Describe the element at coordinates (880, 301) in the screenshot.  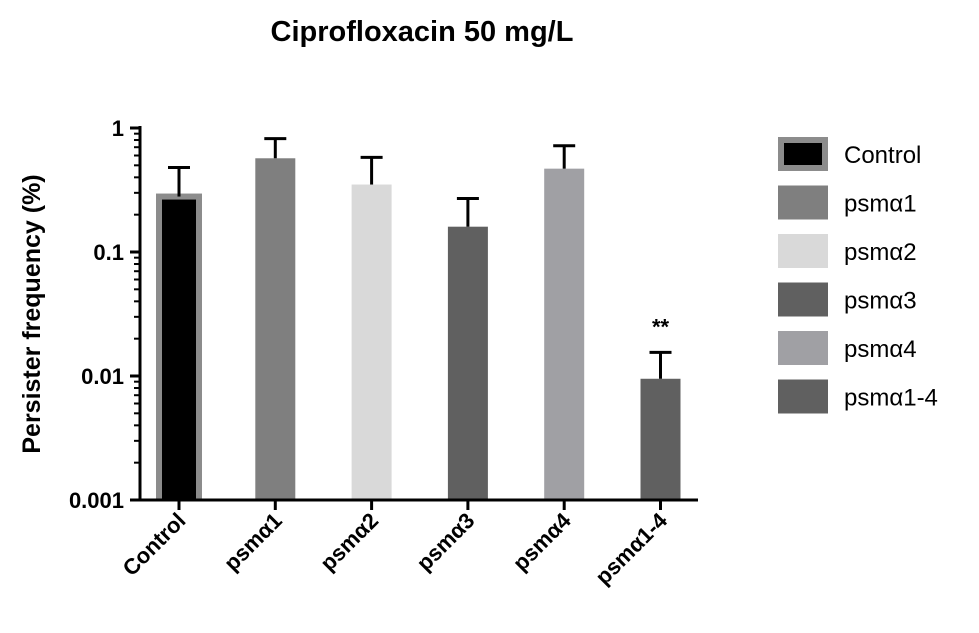
I see `legend-label-3: psmα3` at that location.